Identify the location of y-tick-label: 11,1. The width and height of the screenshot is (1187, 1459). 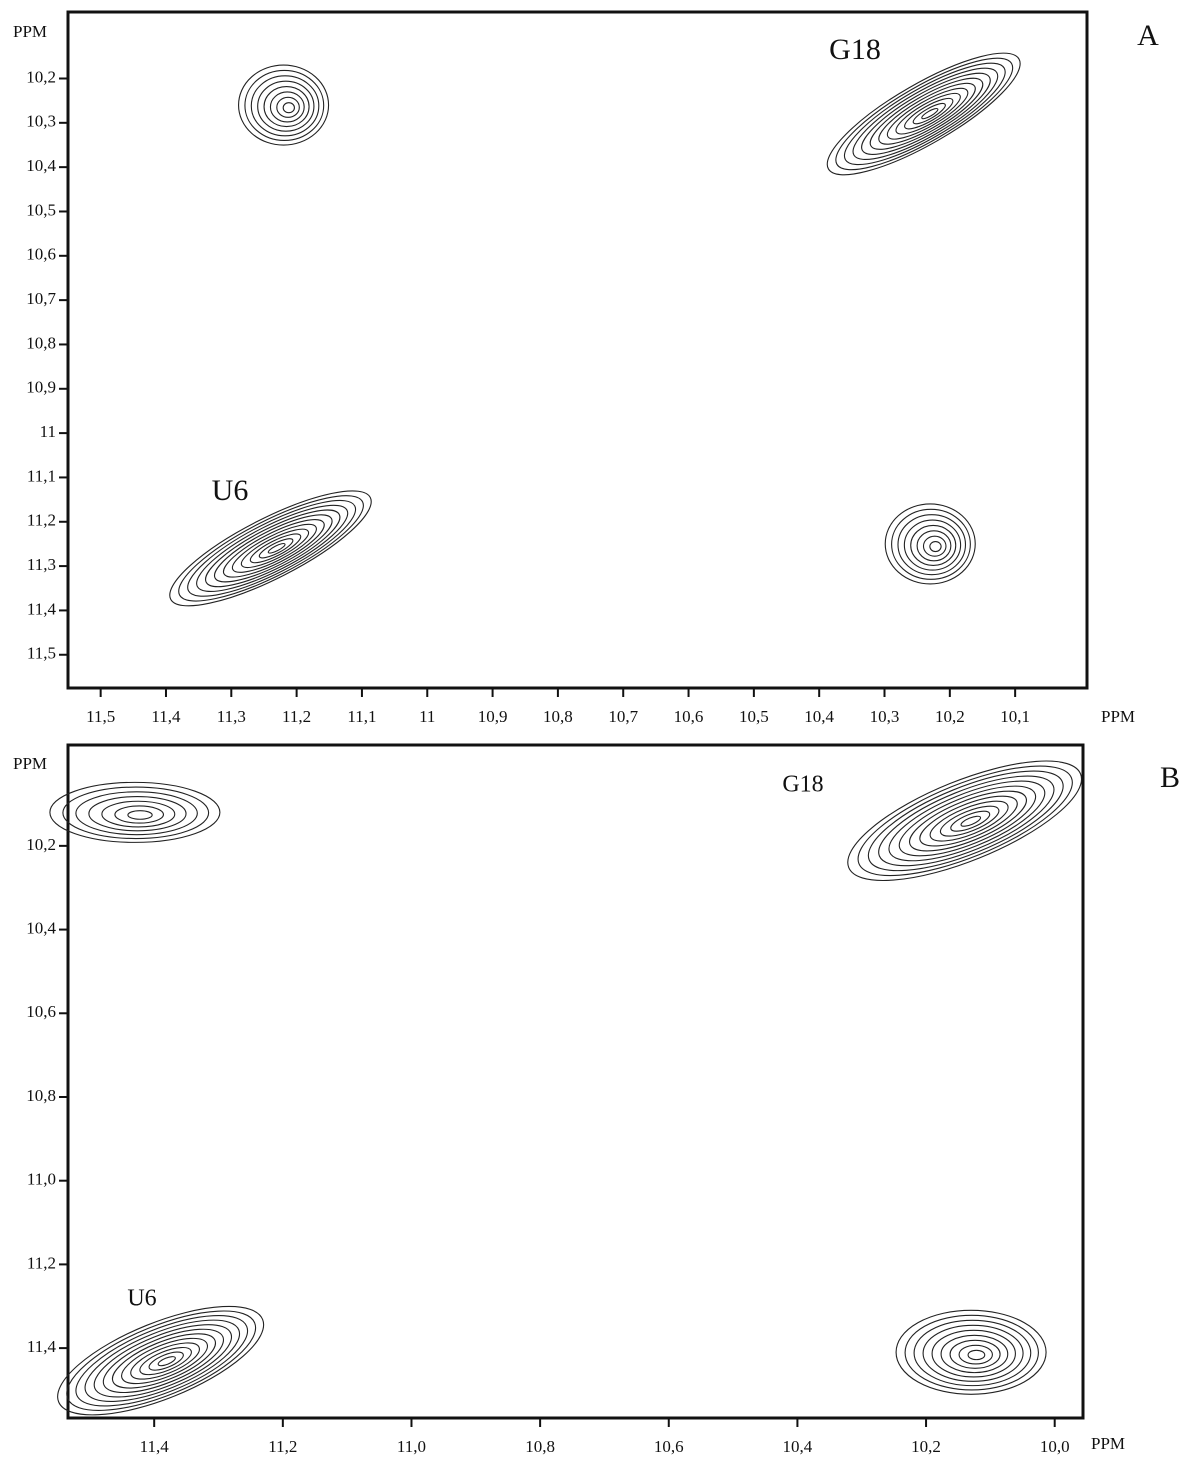
(41, 475).